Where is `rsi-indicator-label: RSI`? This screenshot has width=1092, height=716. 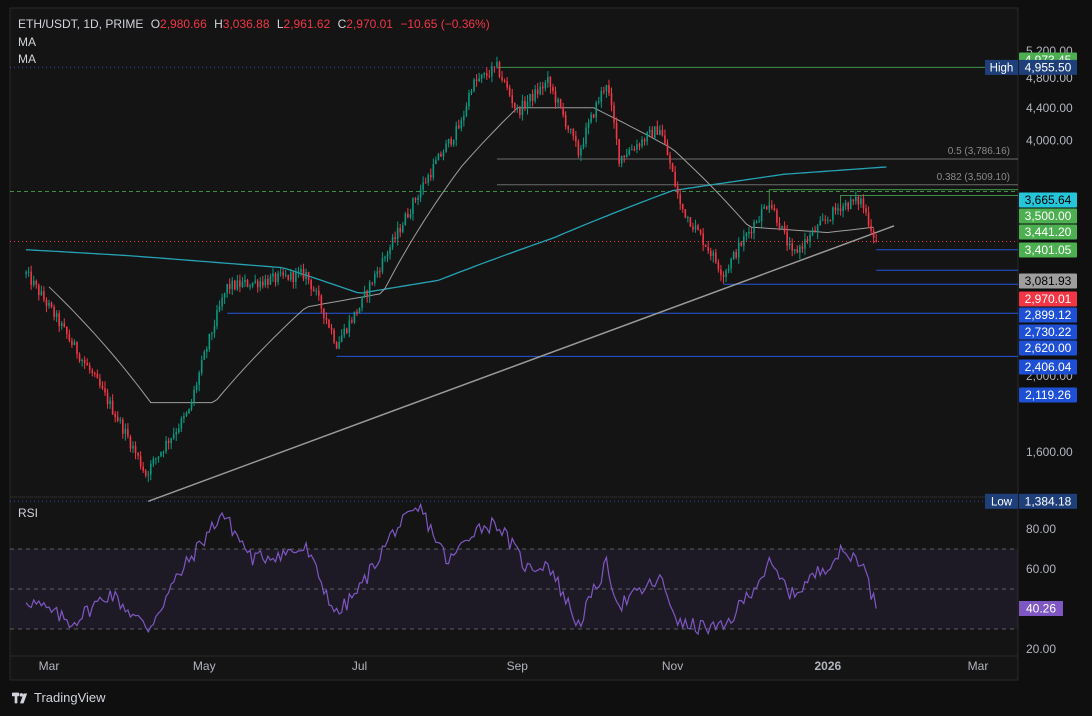
rsi-indicator-label: RSI is located at coordinates (28, 513).